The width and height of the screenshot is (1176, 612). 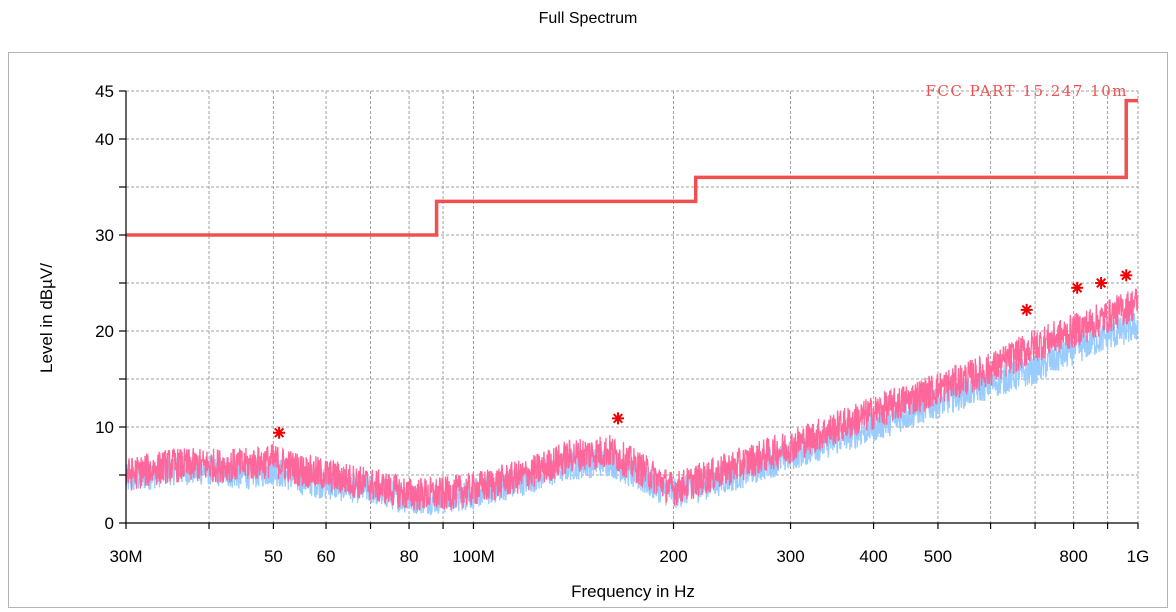 What do you see at coordinates (109, 523) in the screenshot?
I see `y-tick-label: 0` at bounding box center [109, 523].